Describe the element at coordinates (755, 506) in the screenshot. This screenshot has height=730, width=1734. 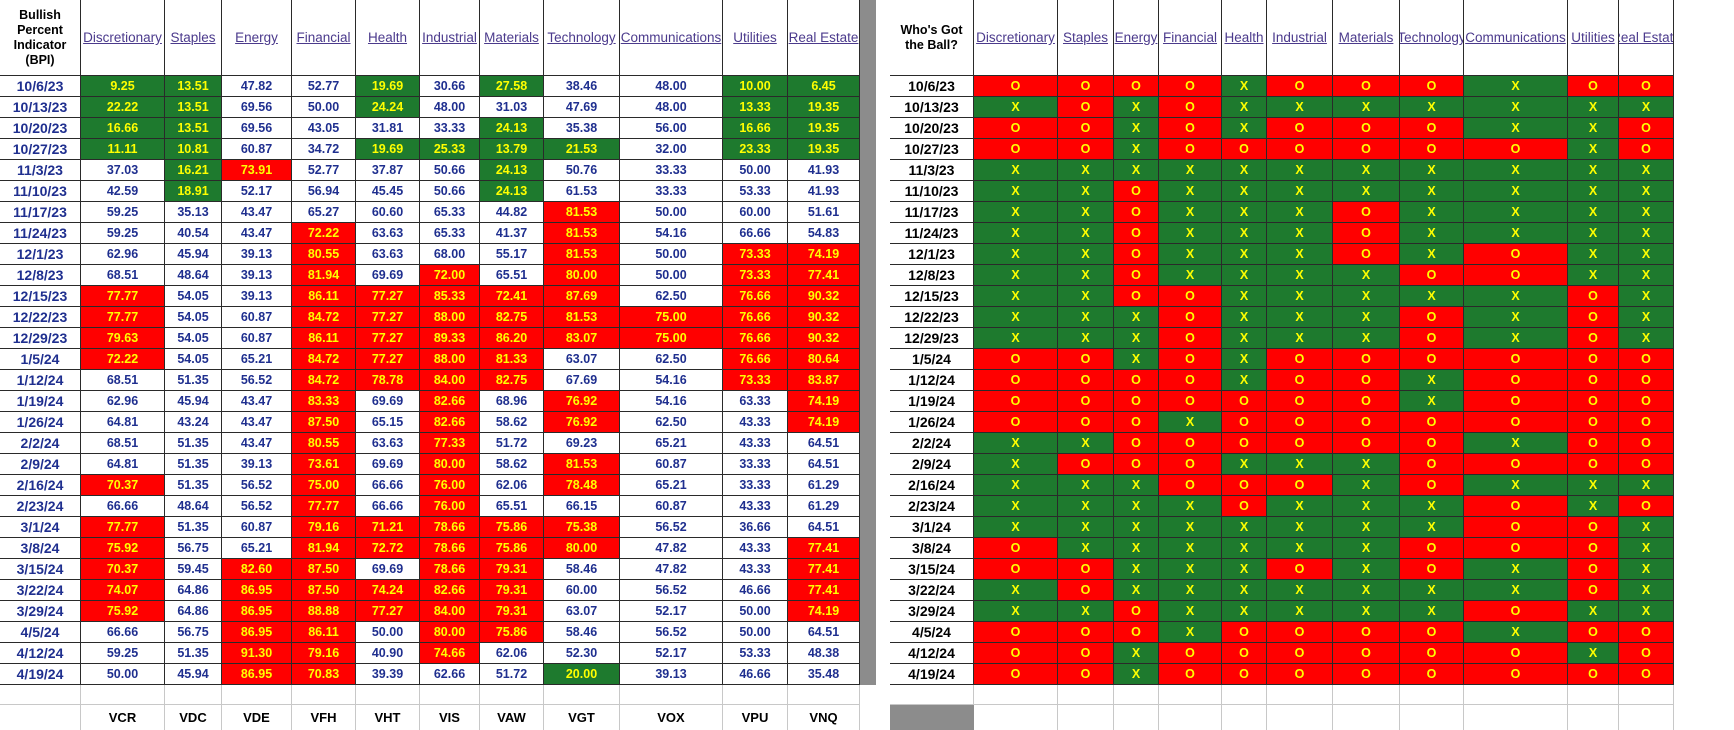
I see `left_table-cell: 43.33` at that location.